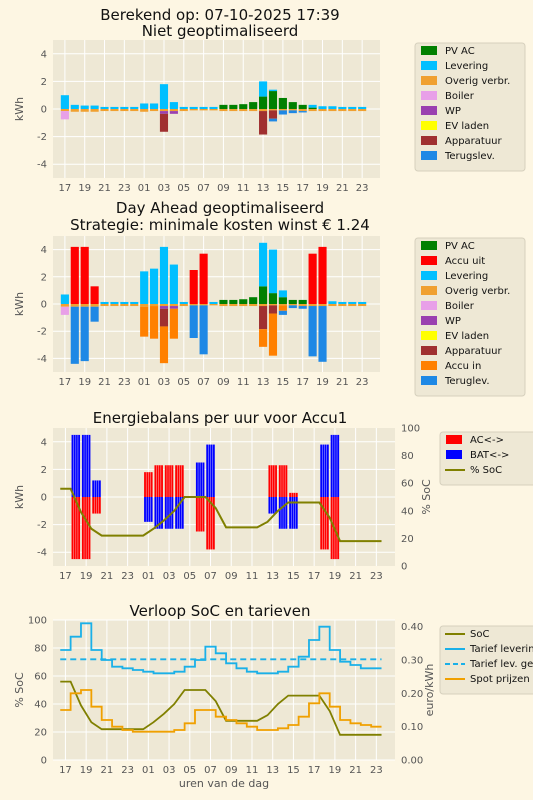  Describe the element at coordinates (220, 418) in the screenshot. I see `chart-3-title: Energiebalans per uur voor Accu1` at that location.